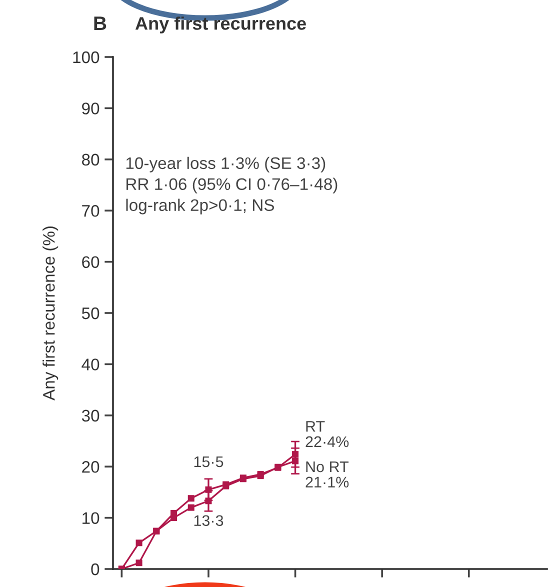 This screenshot has height=587, width=551. Describe the element at coordinates (327, 442) in the screenshot. I see `data-label: 22·4%` at that location.